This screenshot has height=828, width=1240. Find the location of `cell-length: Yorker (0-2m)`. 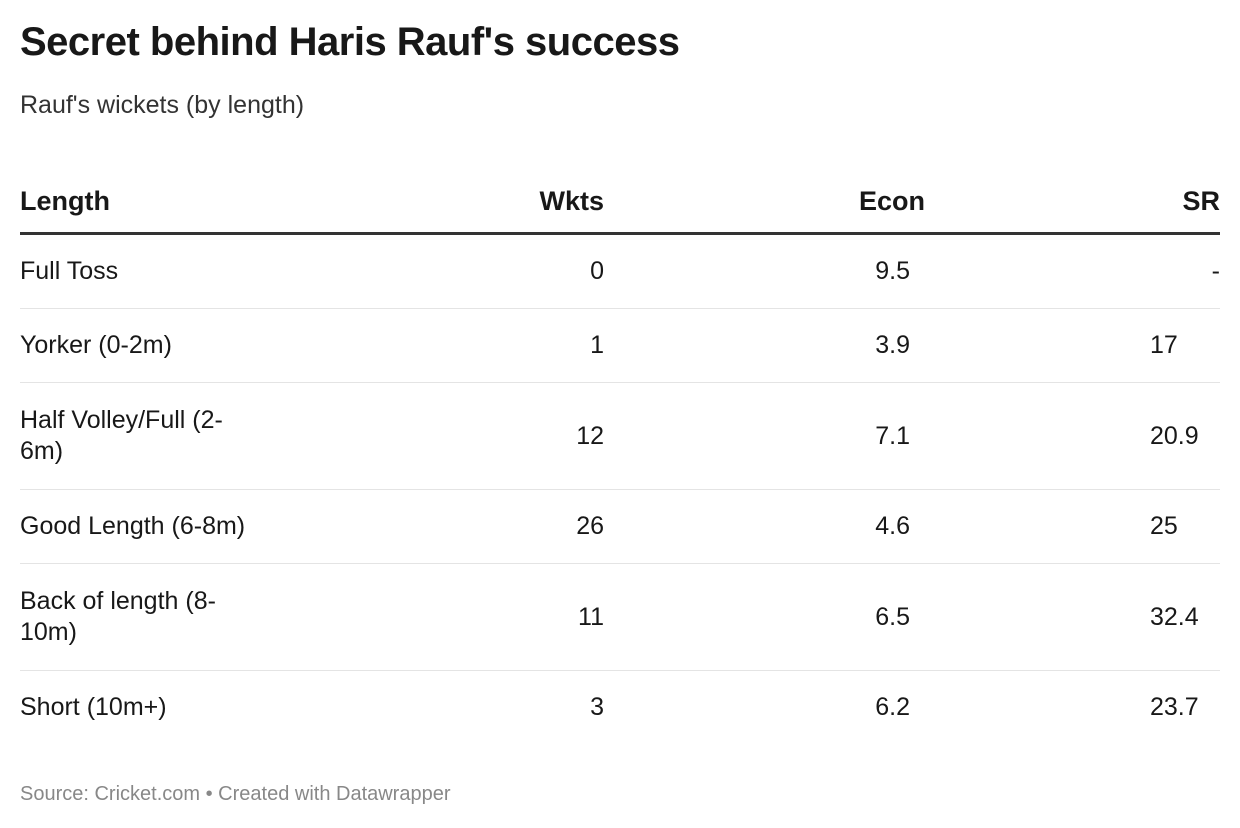

cell-length: Yorker (0-2m) is located at coordinates (145, 345).